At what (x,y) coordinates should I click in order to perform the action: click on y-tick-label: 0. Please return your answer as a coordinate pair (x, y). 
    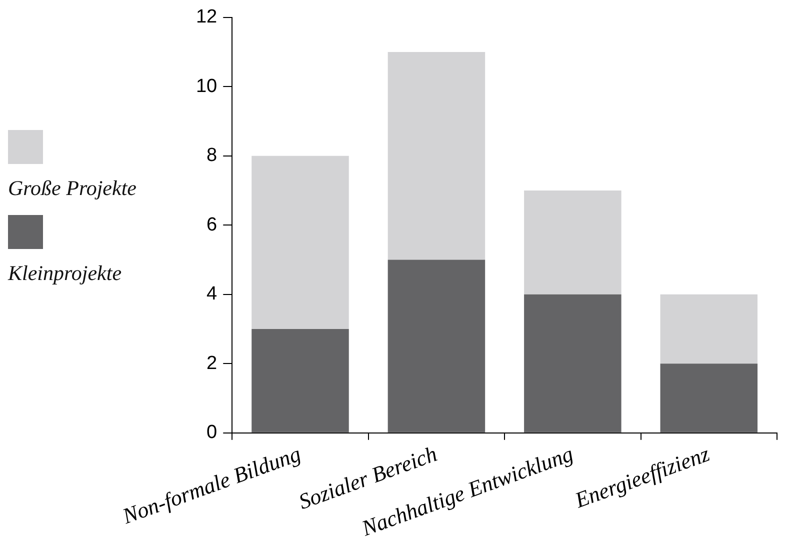
    Looking at the image, I should click on (212, 433).